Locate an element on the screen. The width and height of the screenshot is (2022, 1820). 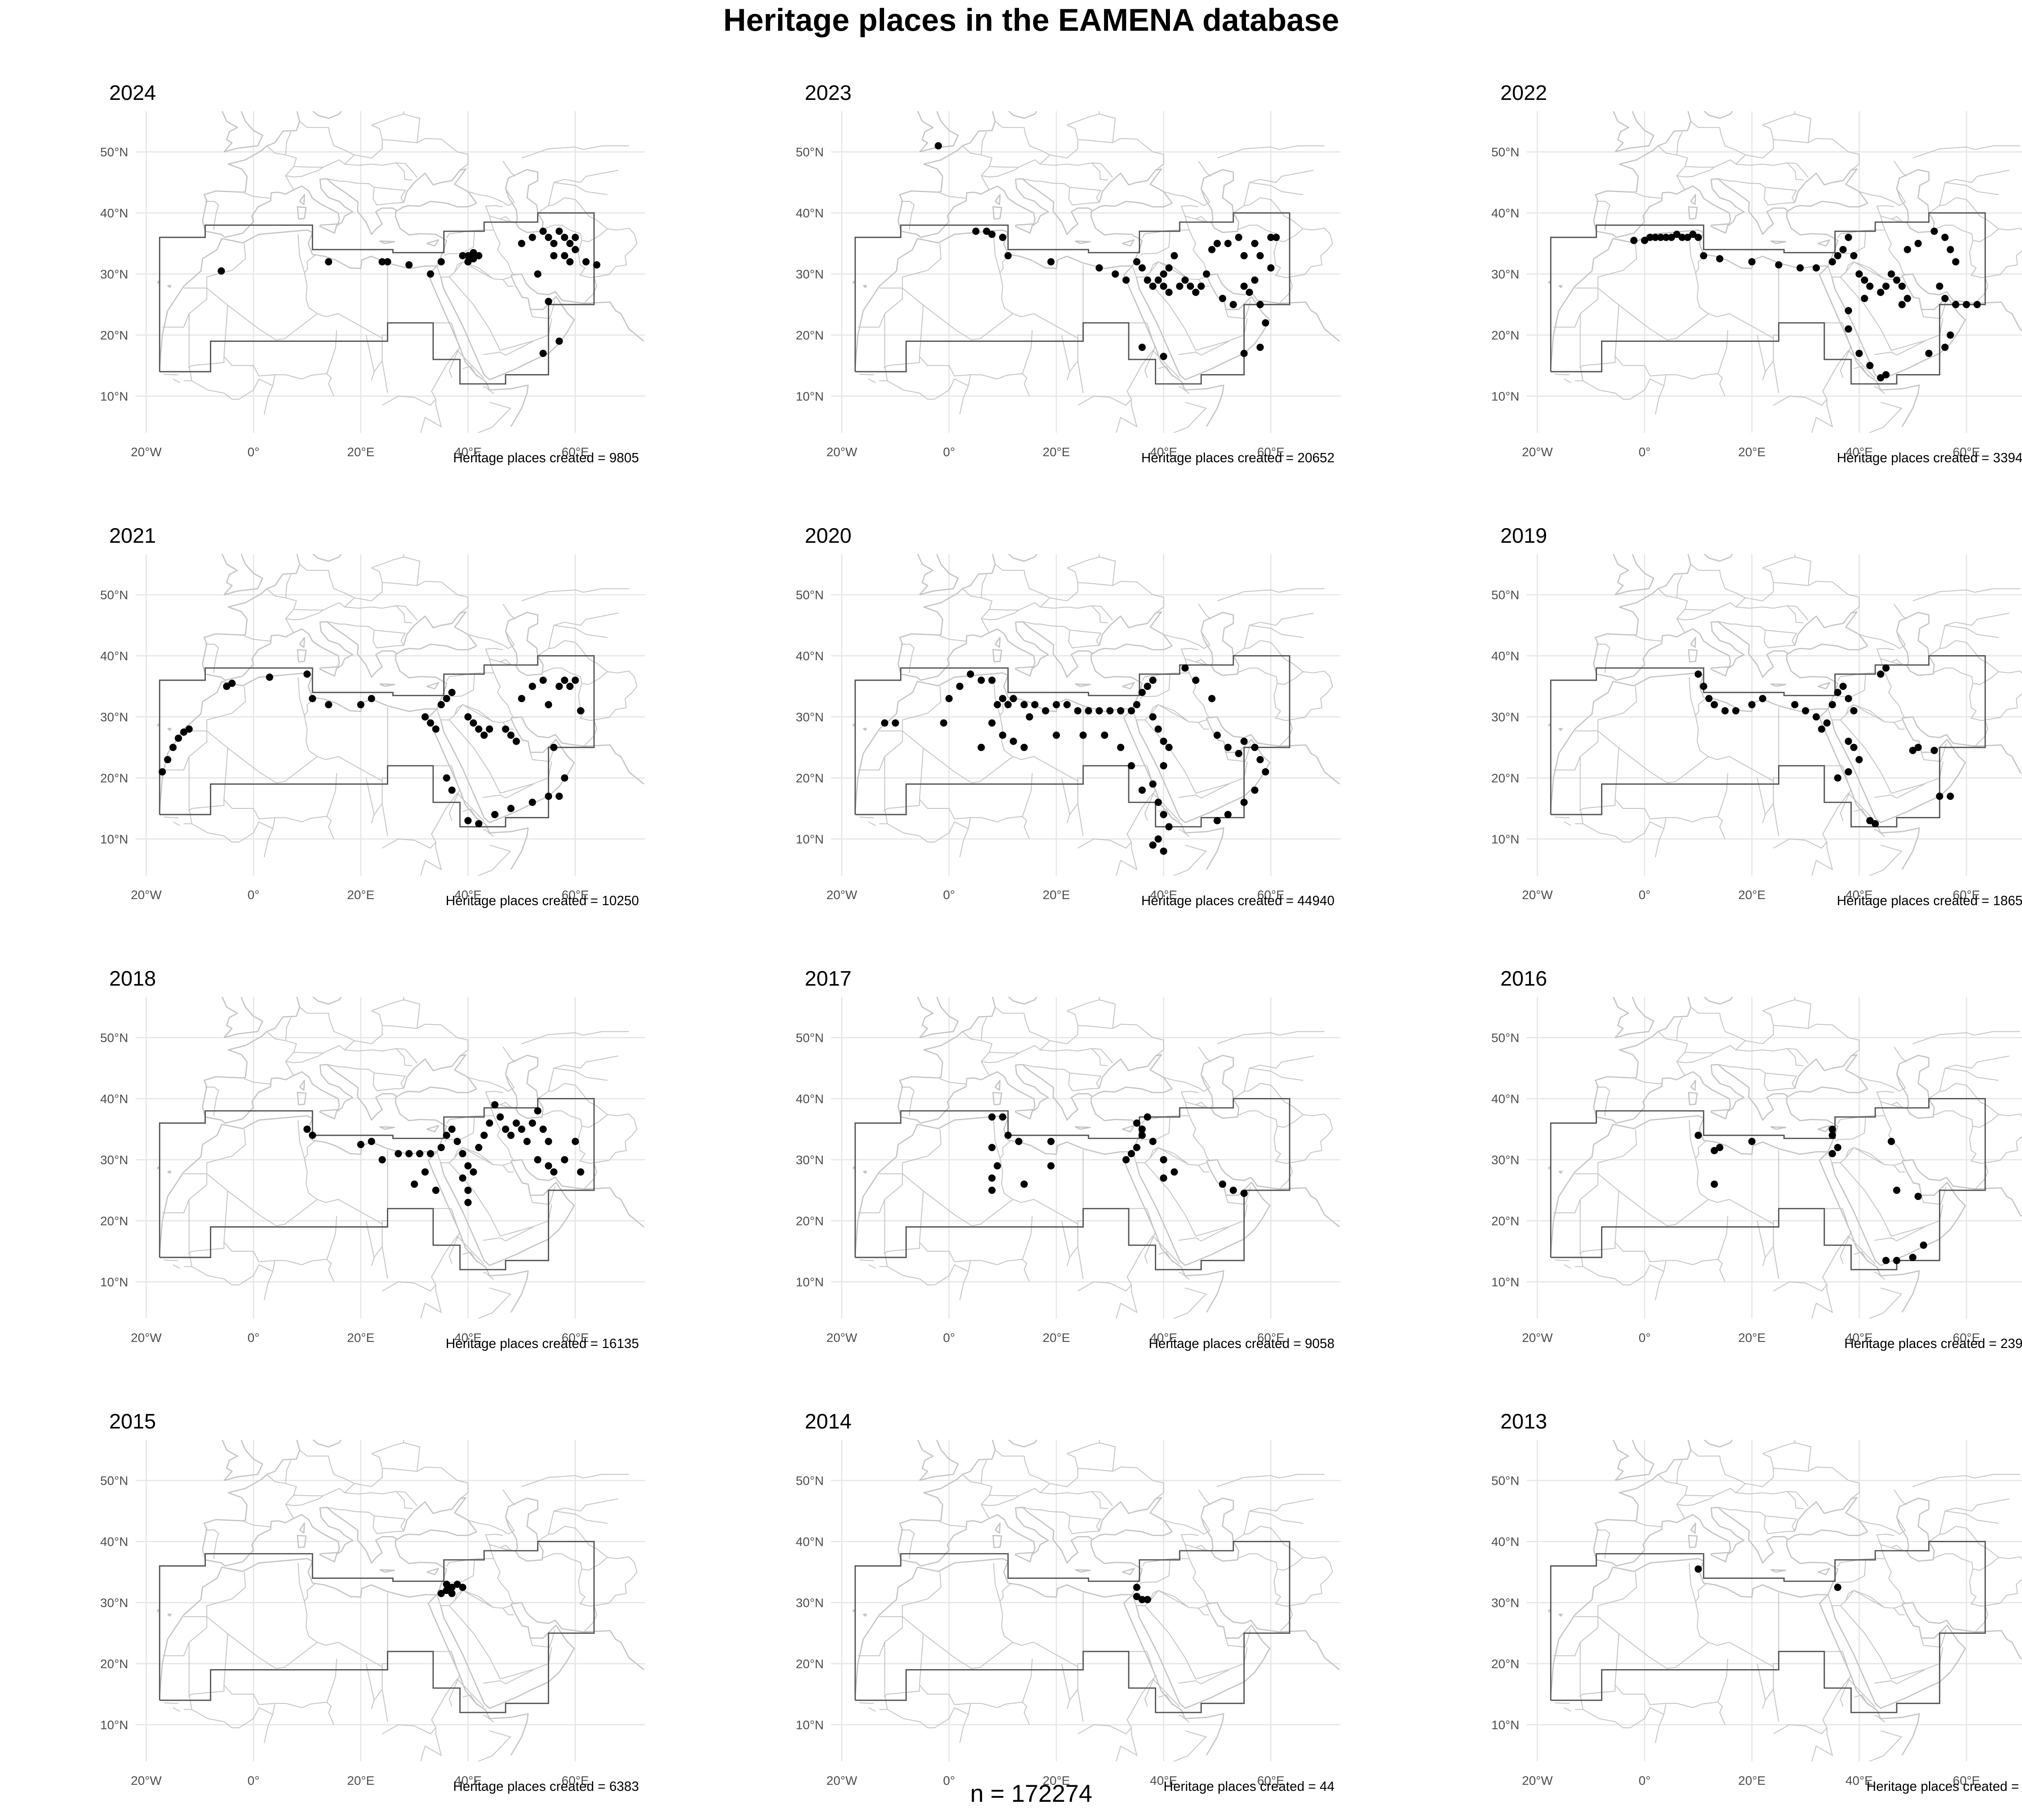
lat-tick-label: 10°N is located at coordinates (810, 1725).